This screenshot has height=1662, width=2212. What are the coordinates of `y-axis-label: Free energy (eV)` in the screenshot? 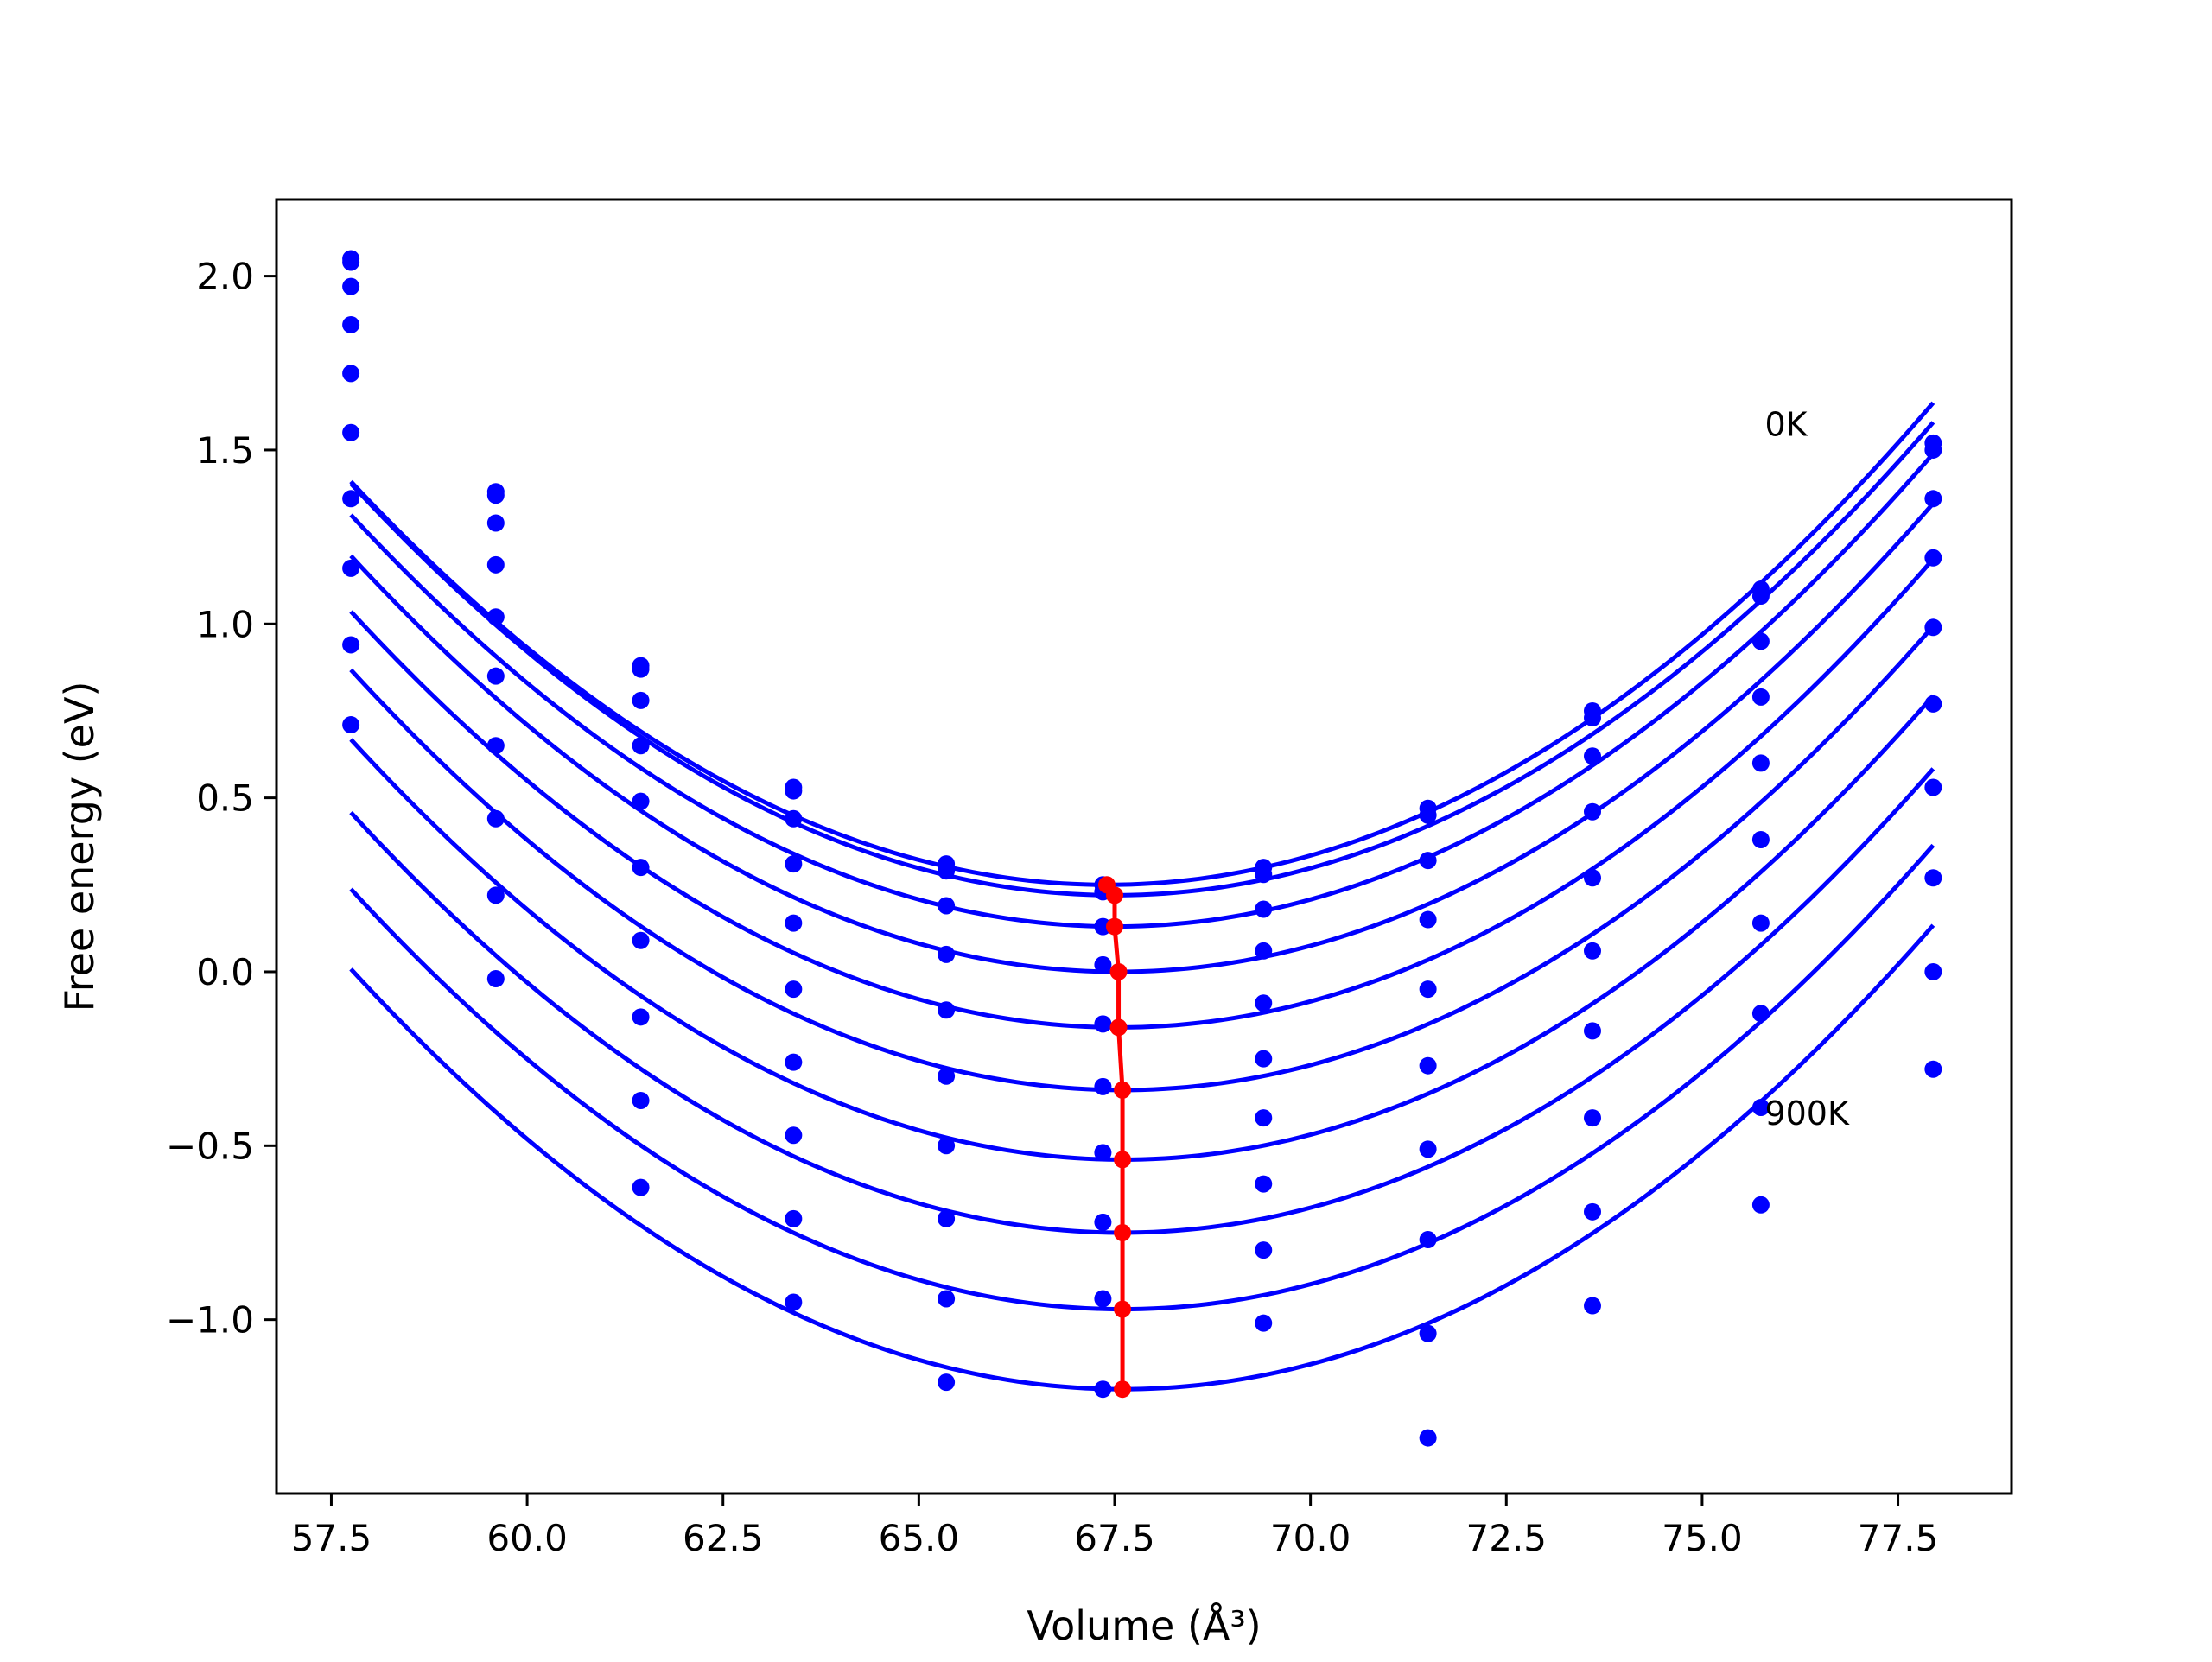 It's located at (79, 847).